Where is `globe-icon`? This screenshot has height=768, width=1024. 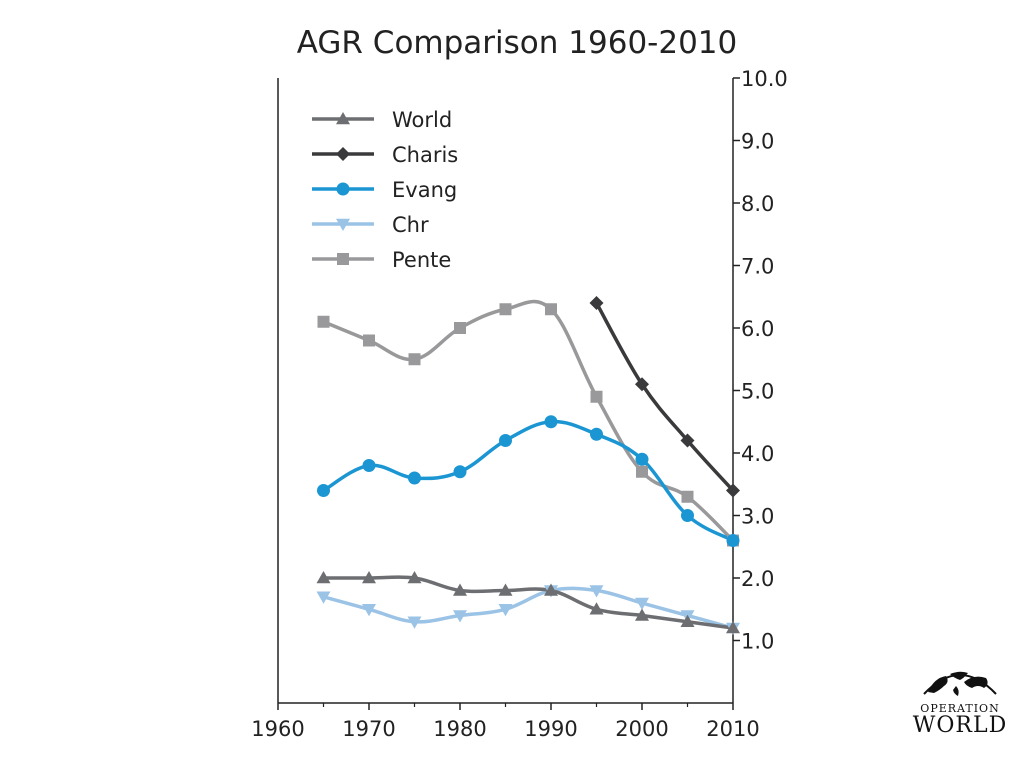 globe-icon is located at coordinates (960, 683).